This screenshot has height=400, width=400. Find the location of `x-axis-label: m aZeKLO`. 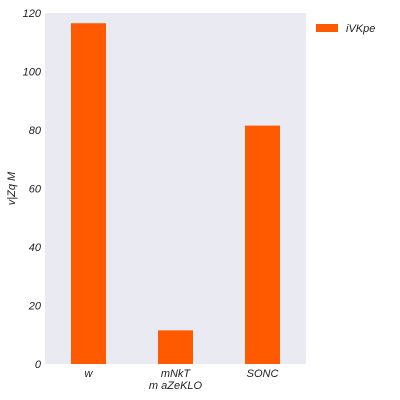

x-axis-label: m aZeKLO is located at coordinates (176, 386).